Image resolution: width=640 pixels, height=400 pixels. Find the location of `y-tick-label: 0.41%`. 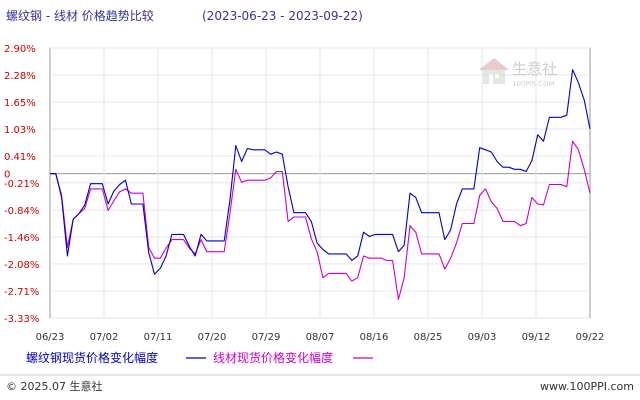

y-tick-label: 0.41% is located at coordinates (20, 157).